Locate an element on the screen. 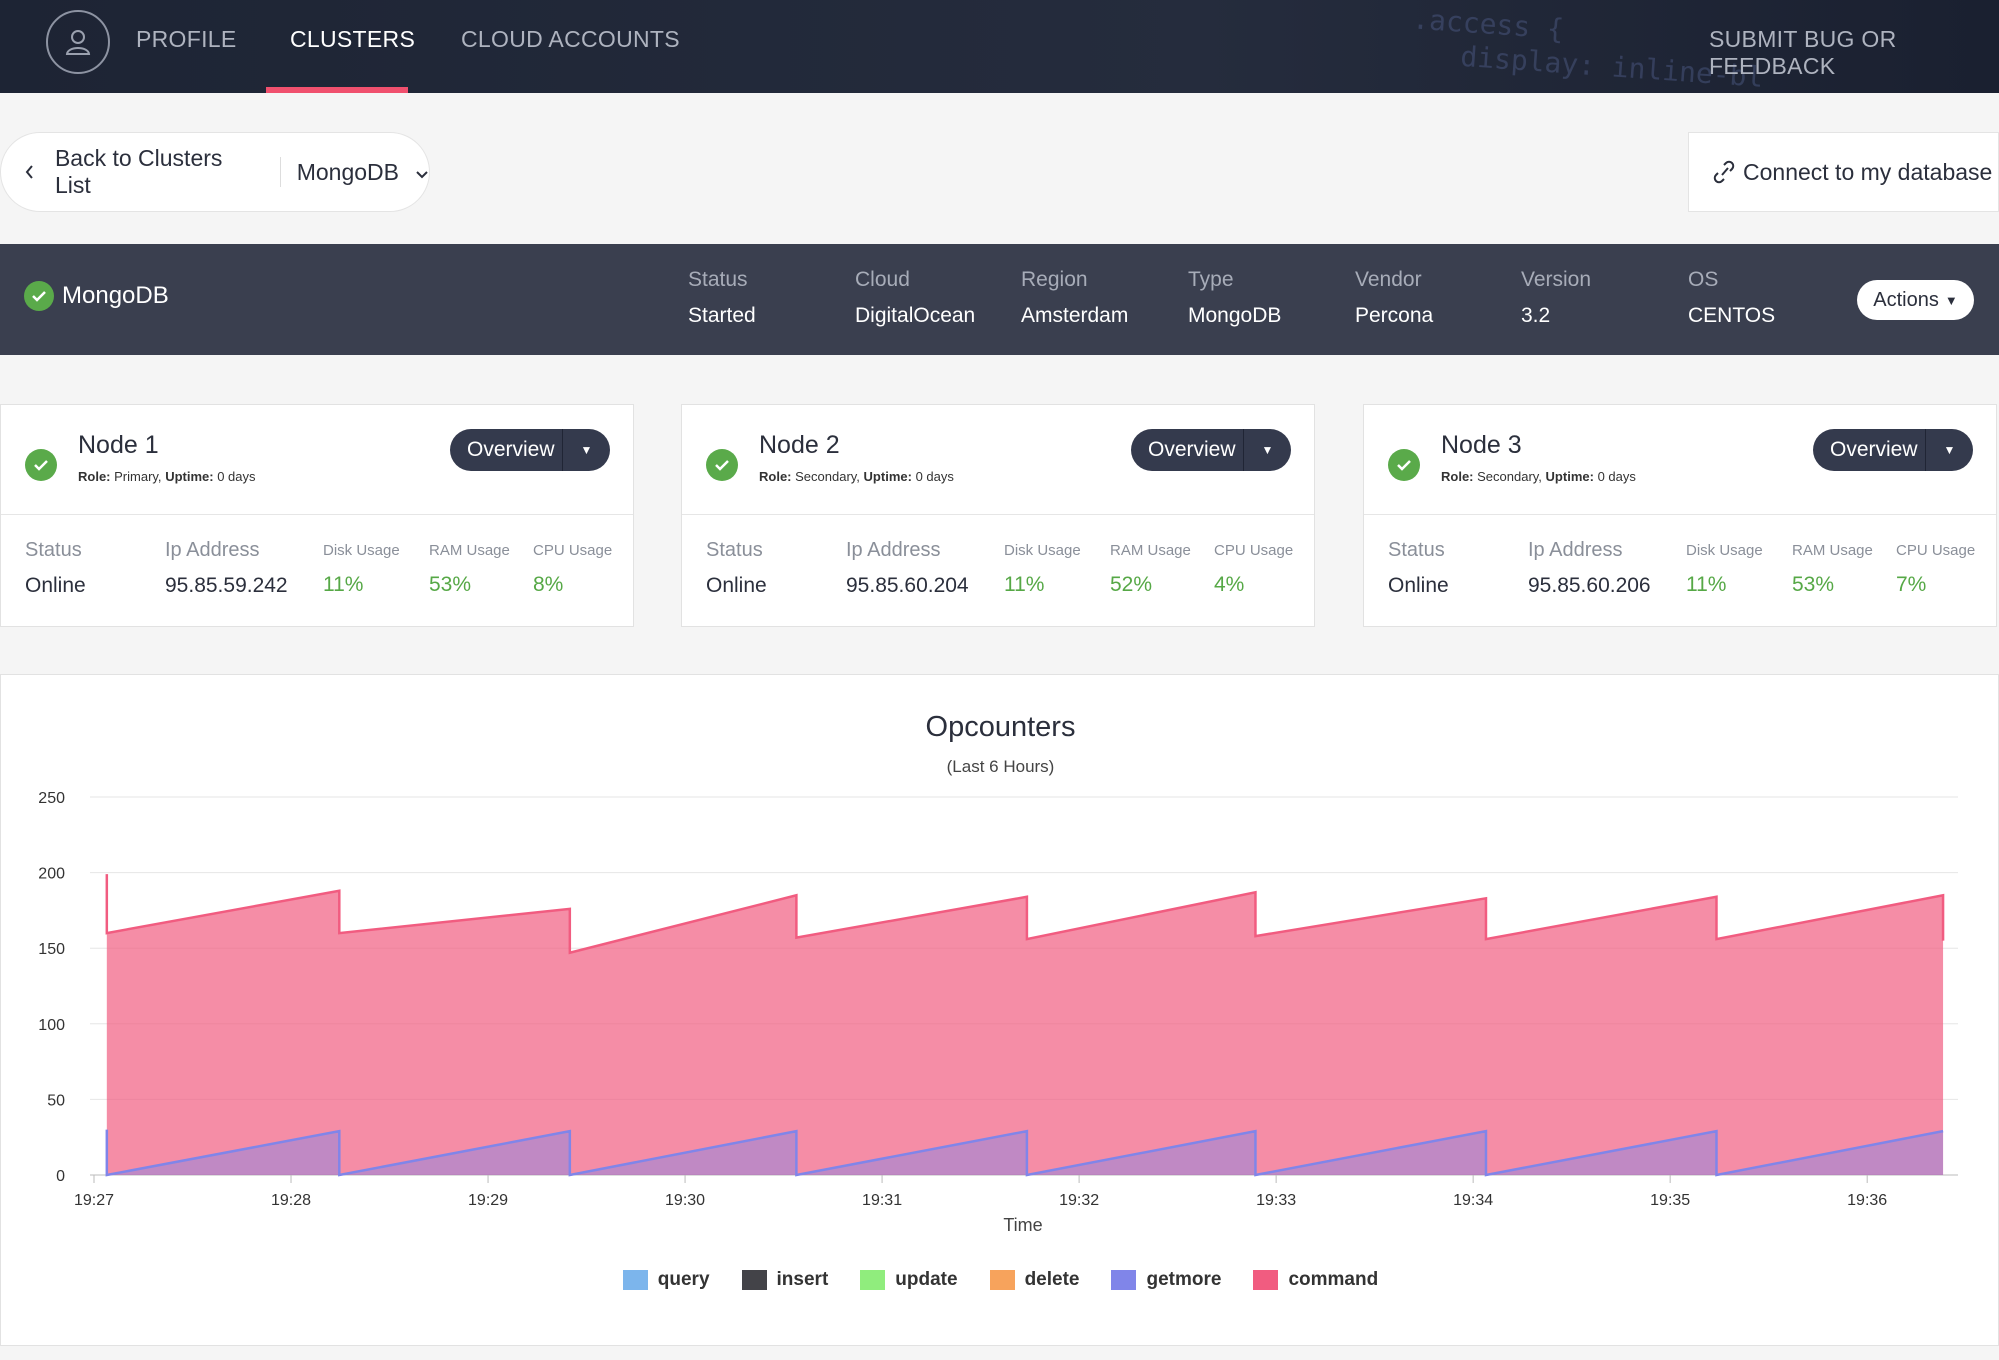  legend-item-update: update is located at coordinates (909, 1280).